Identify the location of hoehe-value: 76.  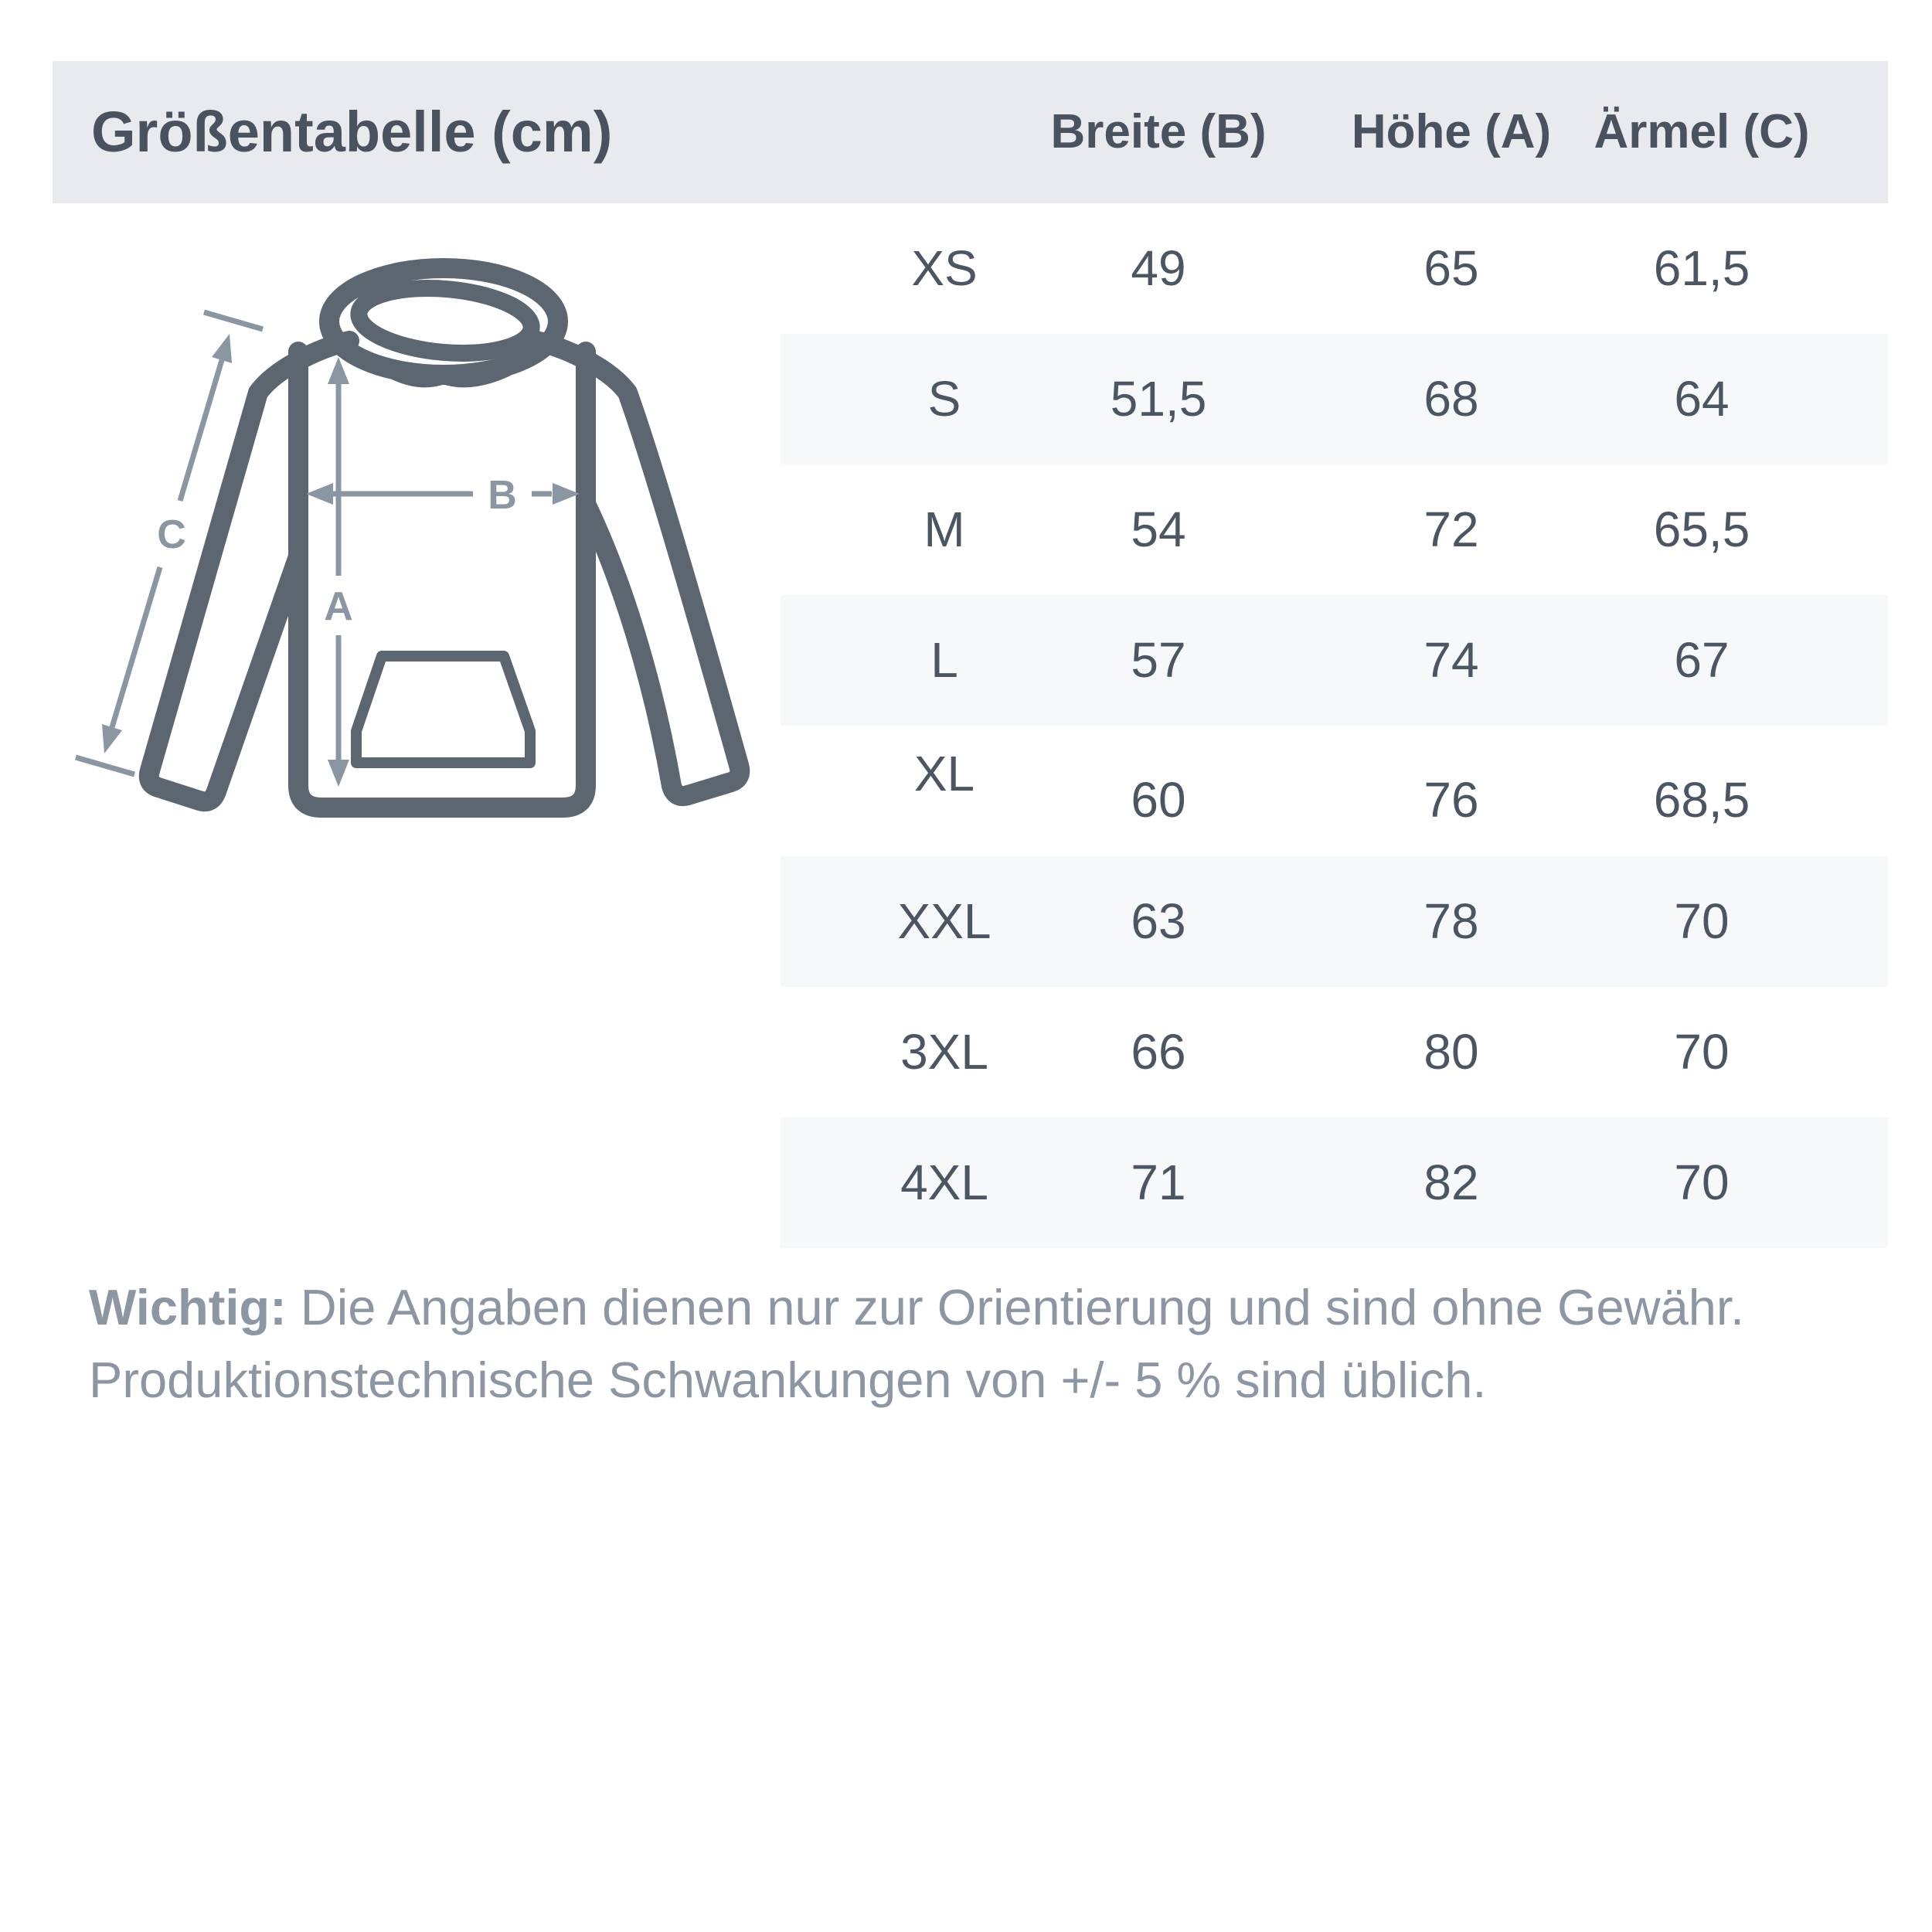
(1451, 800).